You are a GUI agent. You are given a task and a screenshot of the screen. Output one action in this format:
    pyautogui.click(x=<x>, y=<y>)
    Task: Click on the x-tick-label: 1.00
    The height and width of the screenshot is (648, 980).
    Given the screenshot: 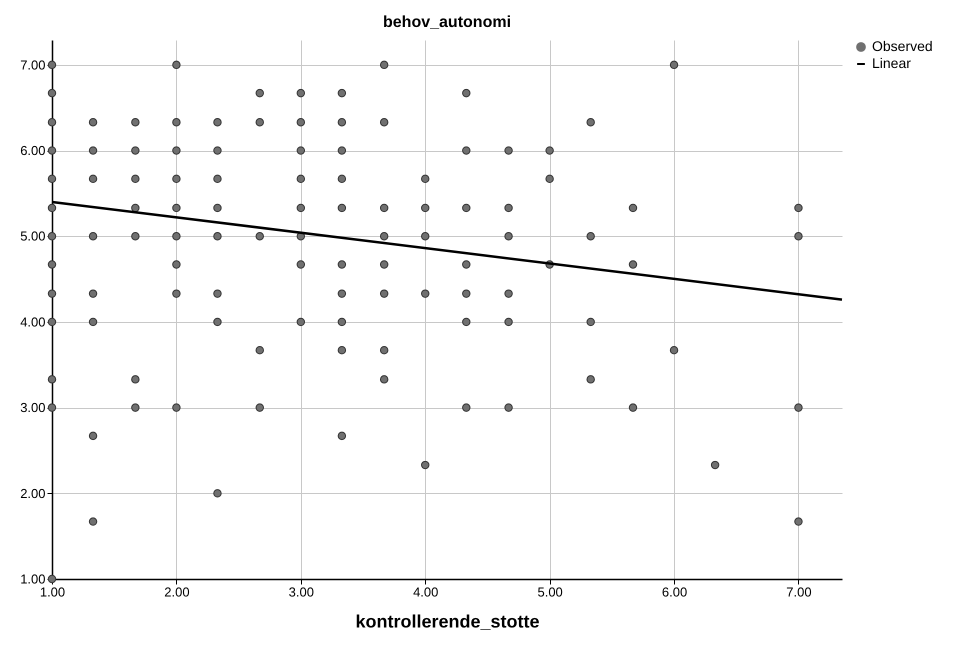 What is the action you would take?
    pyautogui.click(x=53, y=592)
    